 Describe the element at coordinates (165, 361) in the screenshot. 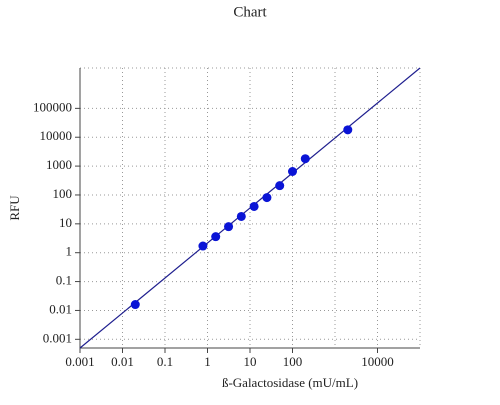

I see `x-tick-label: 0.1` at that location.